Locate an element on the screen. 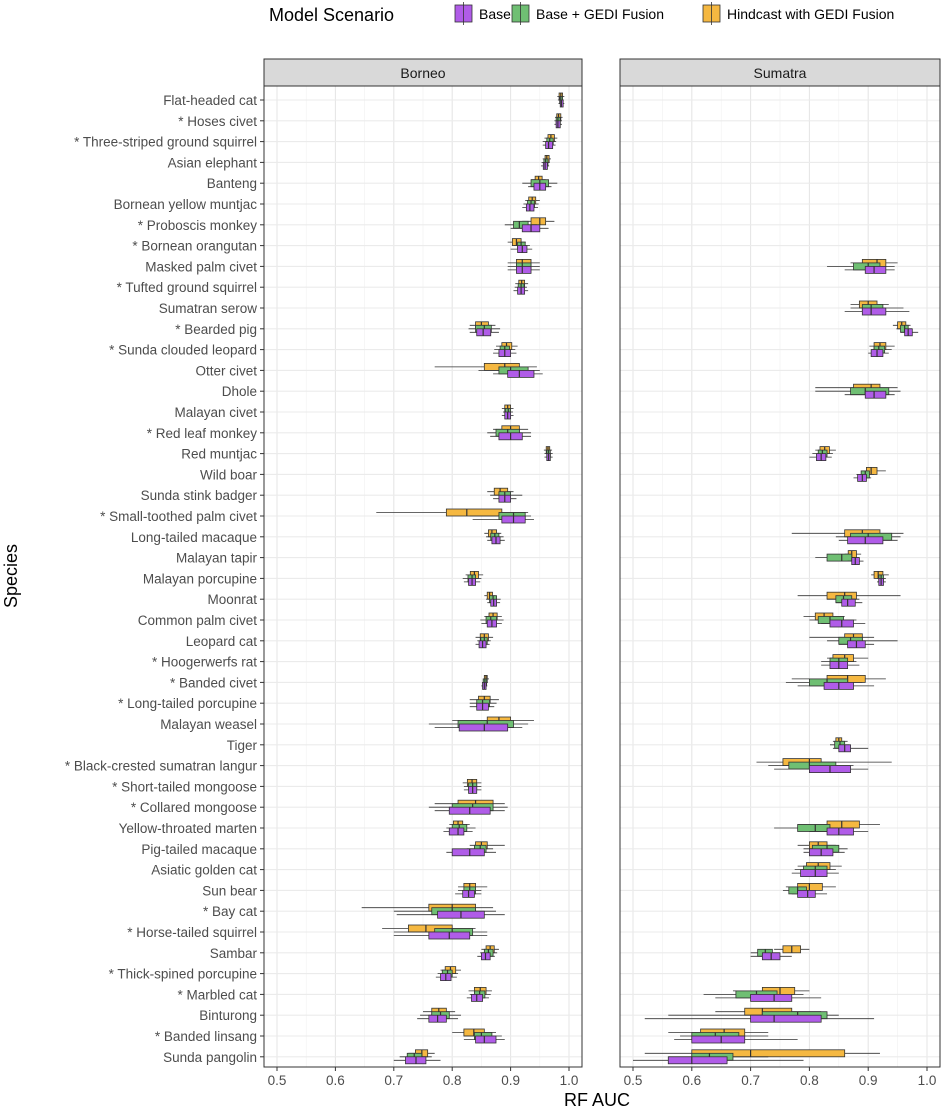 The height and width of the screenshot is (1113, 941). species-label: Banteng is located at coordinates (232, 183).